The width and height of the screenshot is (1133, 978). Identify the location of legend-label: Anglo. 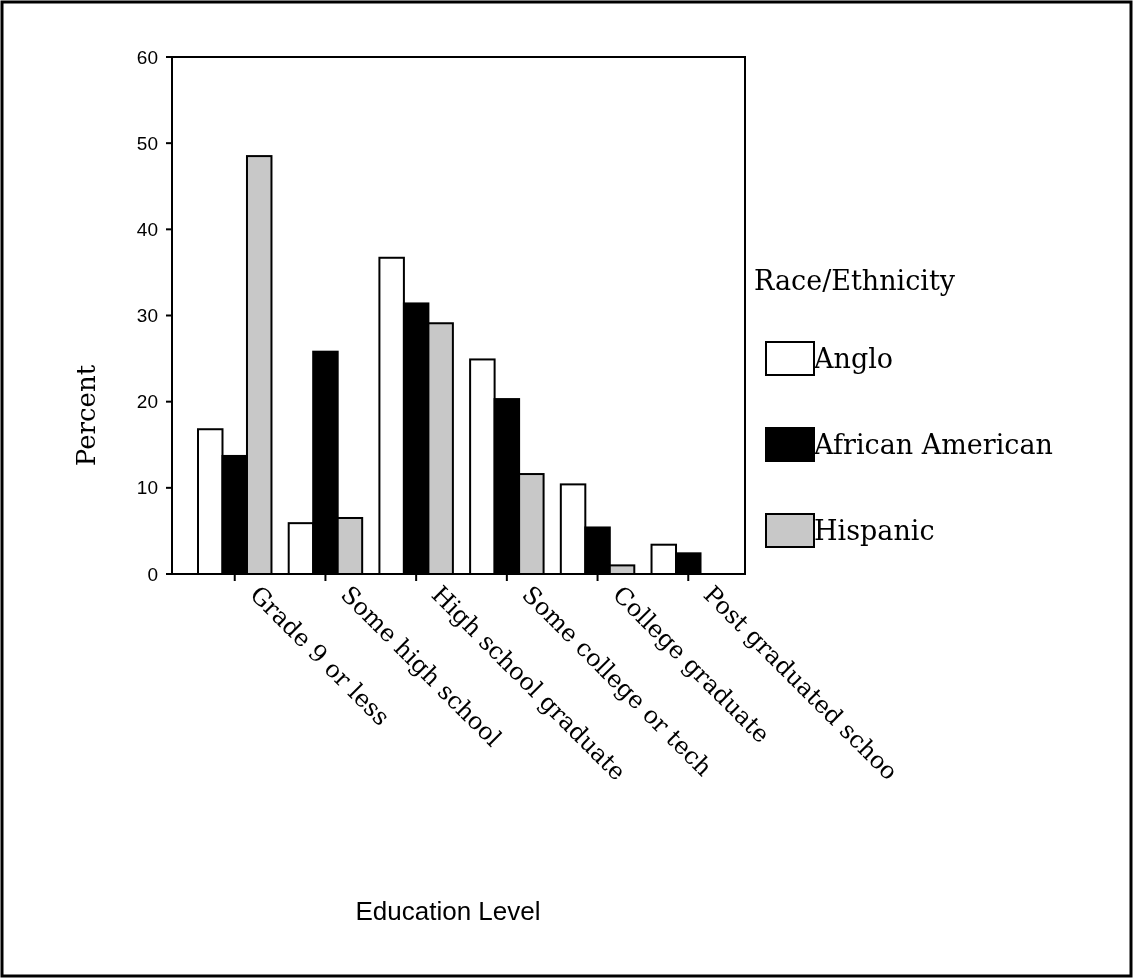
(853, 358).